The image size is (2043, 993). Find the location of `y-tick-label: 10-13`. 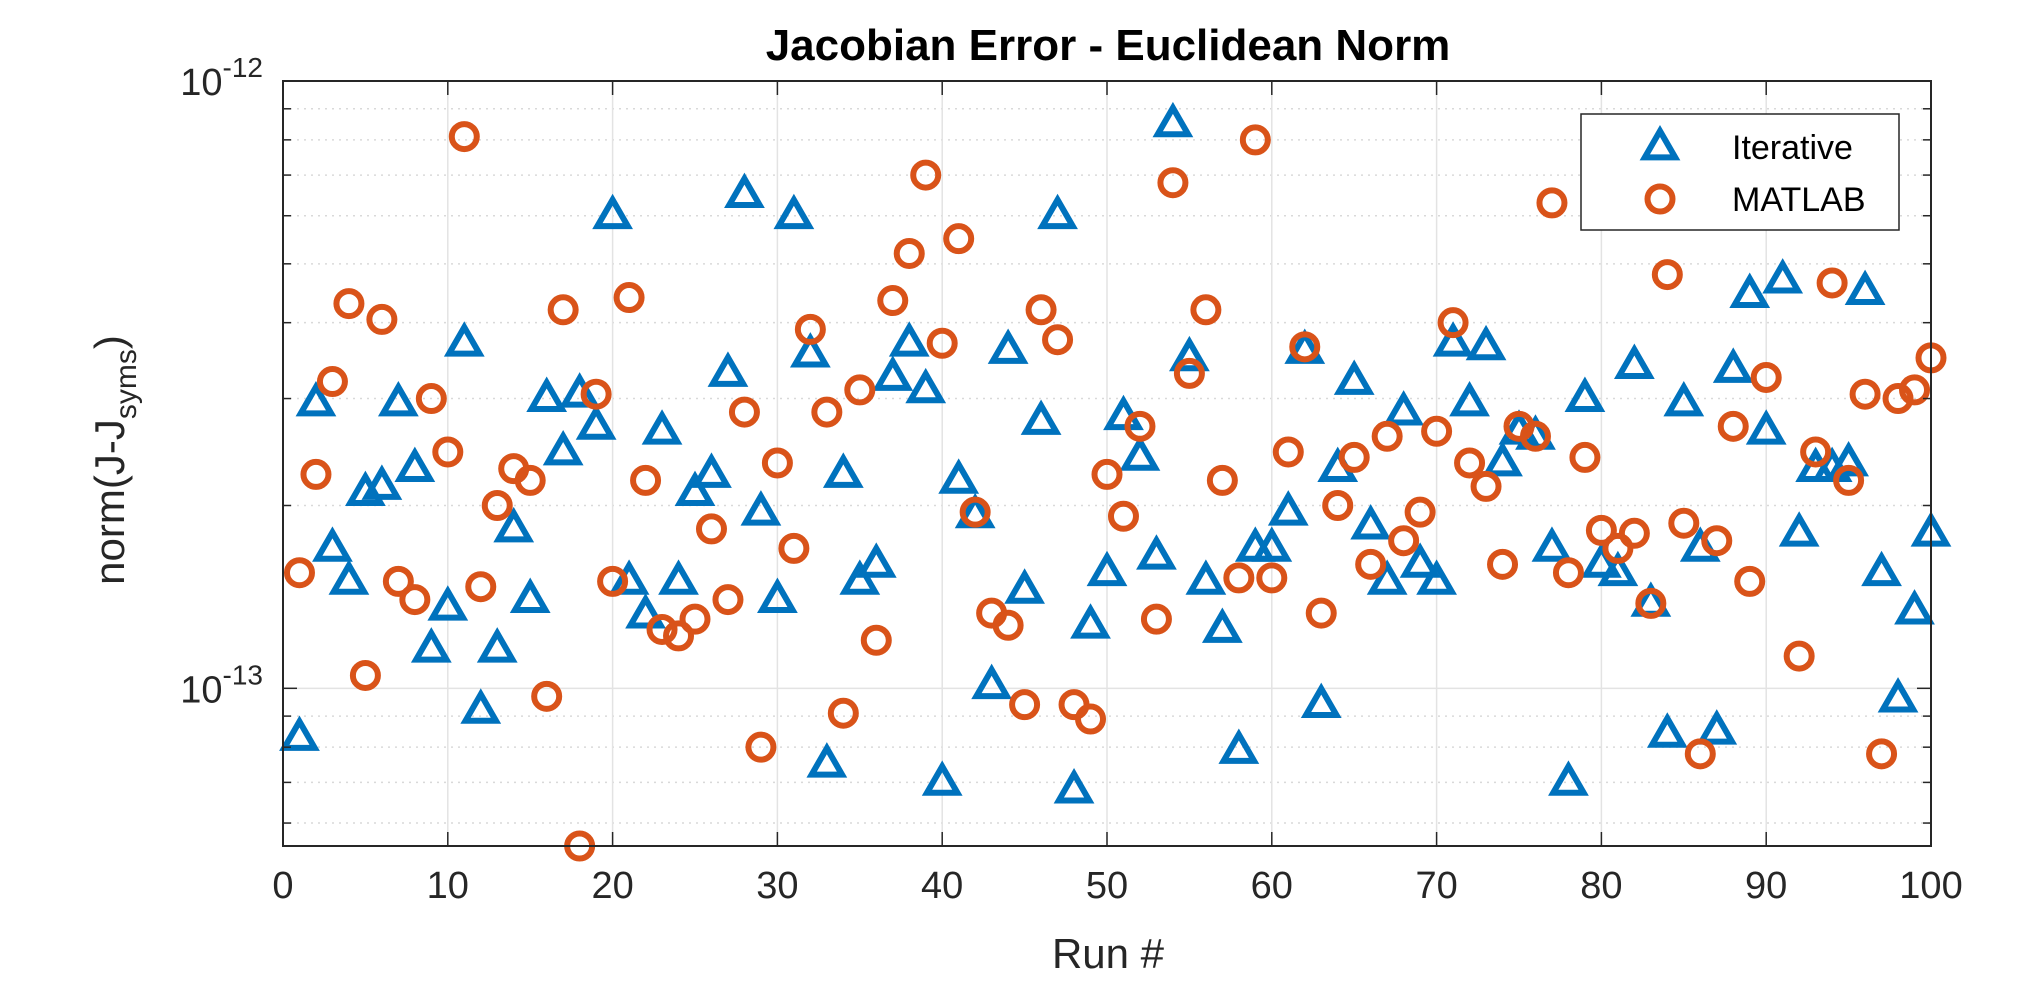

y-tick-label: 10-13 is located at coordinates (221, 685).